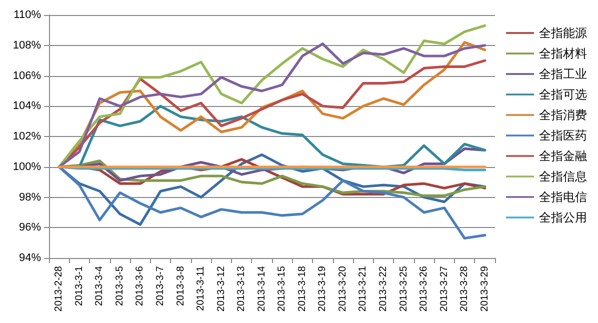  What do you see at coordinates (563, 33) in the screenshot?
I see `legend-label: 全指能源` at bounding box center [563, 33].